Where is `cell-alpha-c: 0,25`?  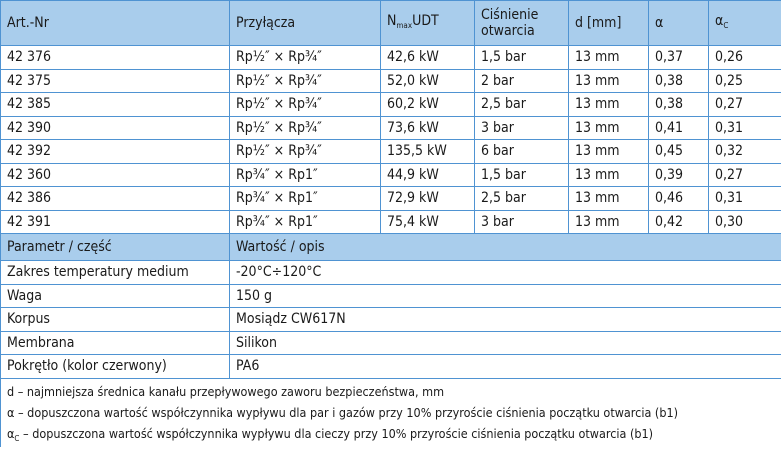 cell-alpha-c: 0,25 is located at coordinates (745, 81).